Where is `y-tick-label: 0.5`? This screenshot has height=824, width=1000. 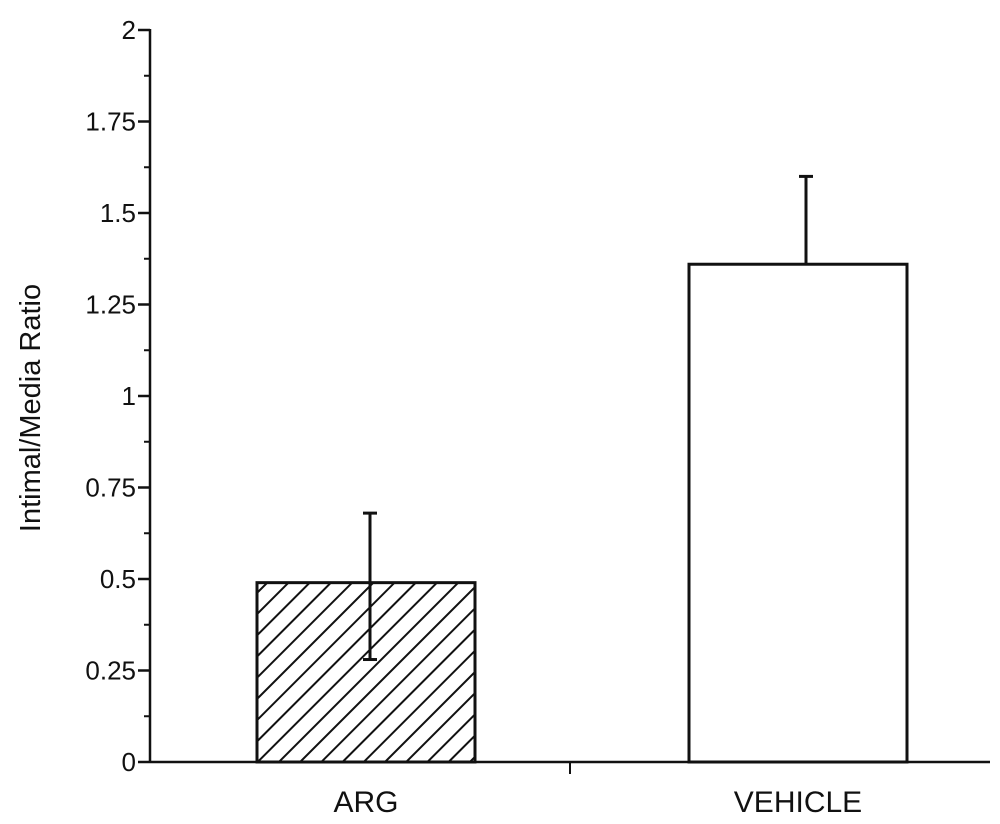
y-tick-label: 0.5 is located at coordinates (118, 579).